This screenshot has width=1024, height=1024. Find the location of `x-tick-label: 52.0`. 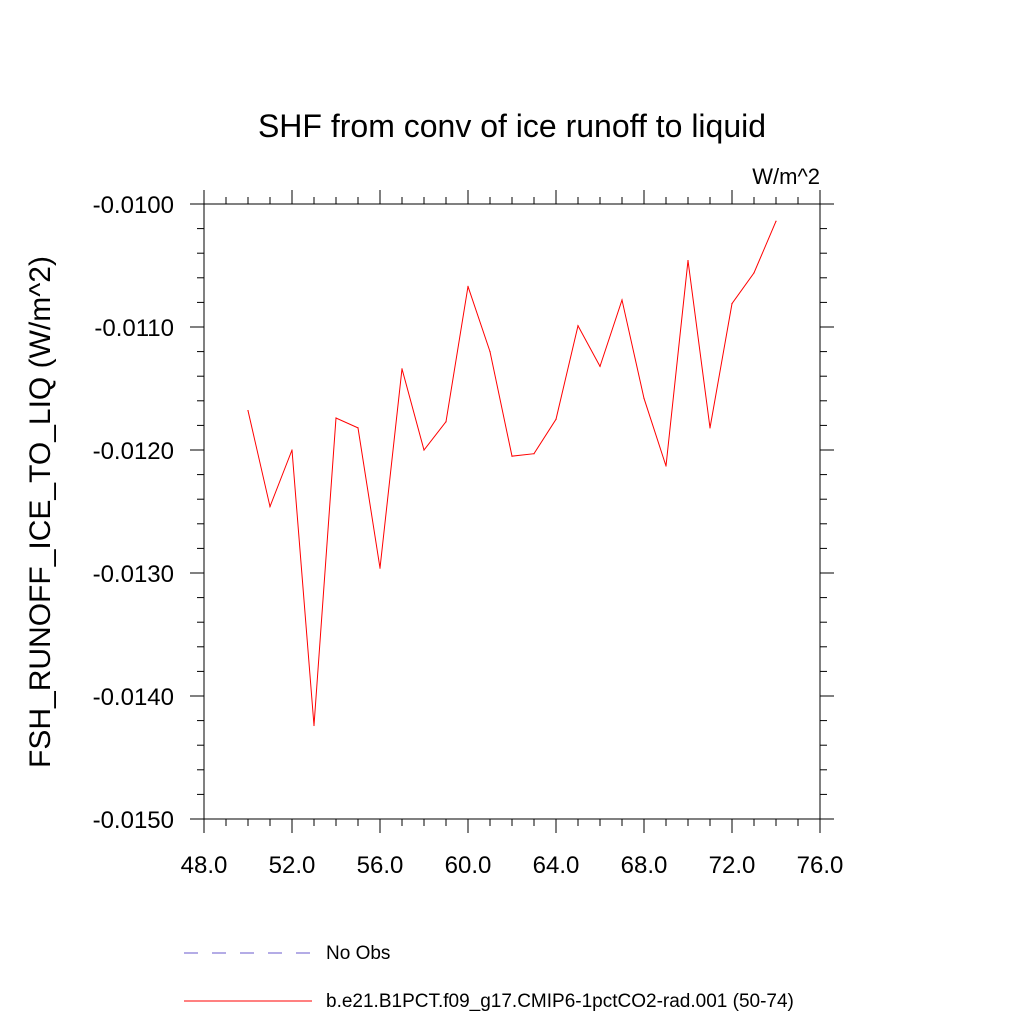

x-tick-label: 52.0 is located at coordinates (292, 865).